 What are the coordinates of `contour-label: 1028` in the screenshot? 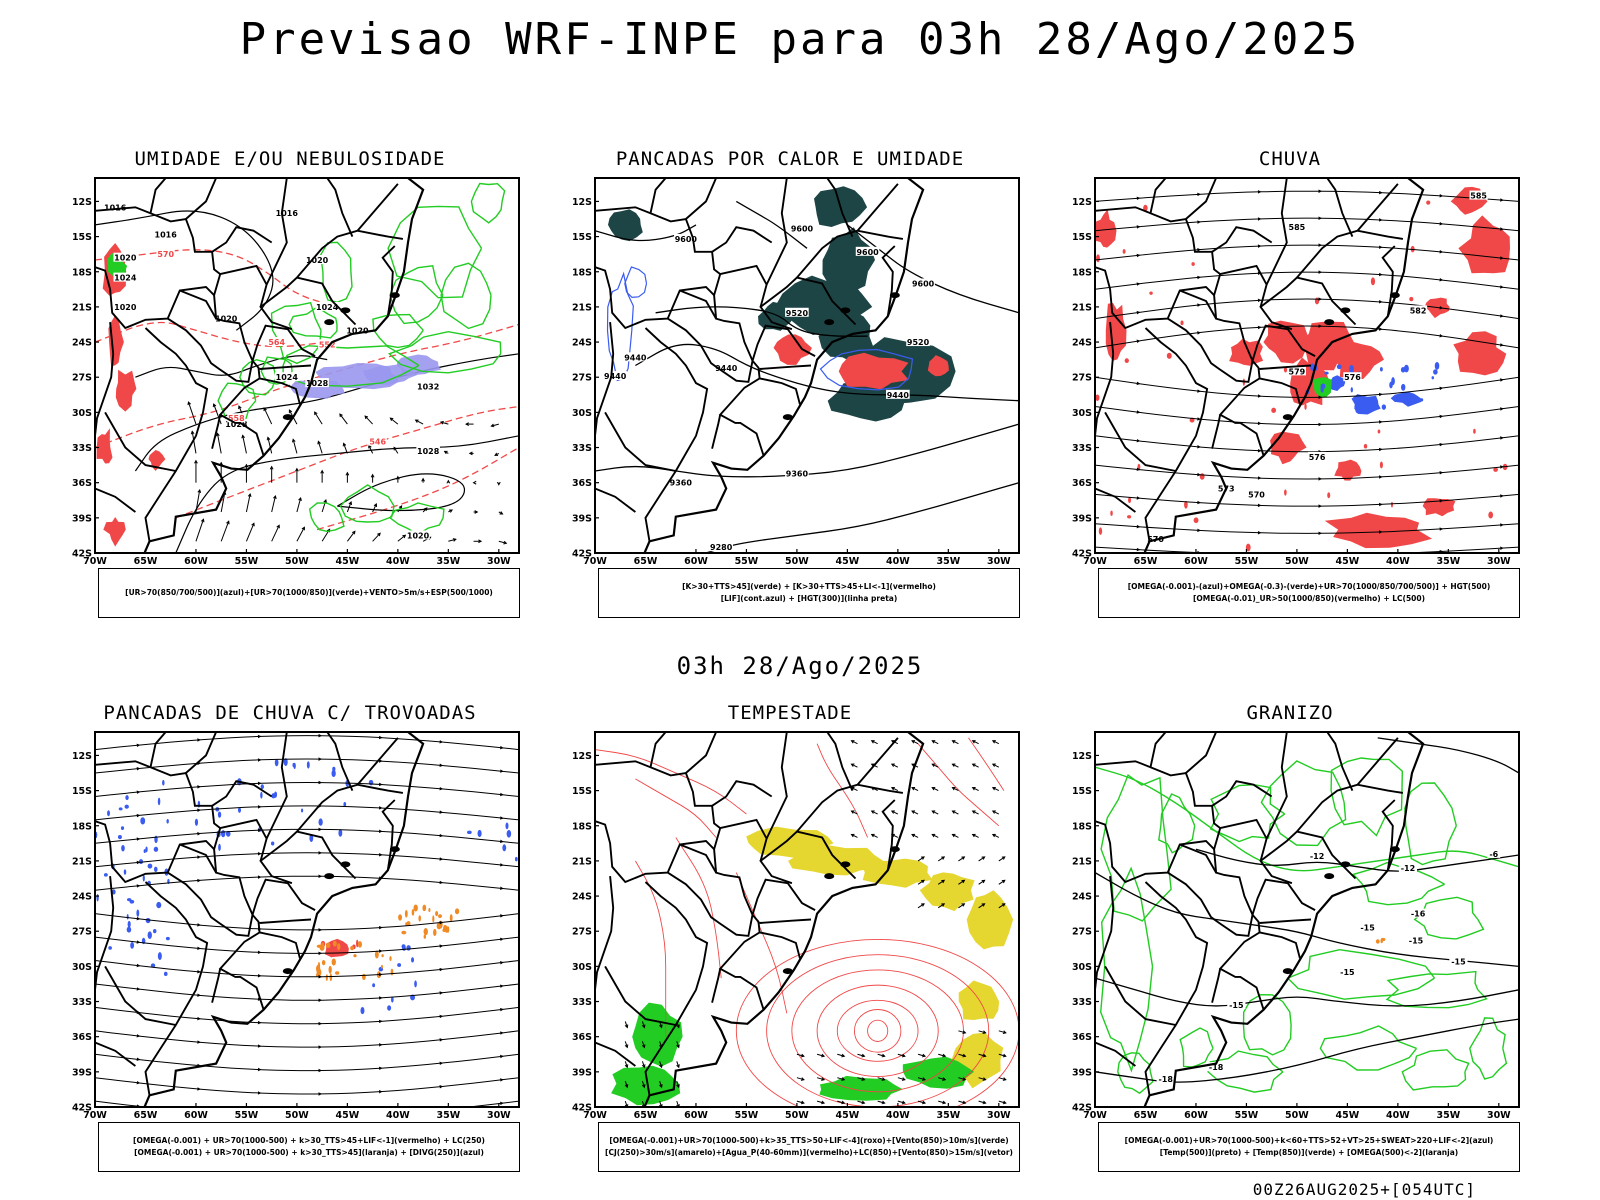 It's located at (428, 451).